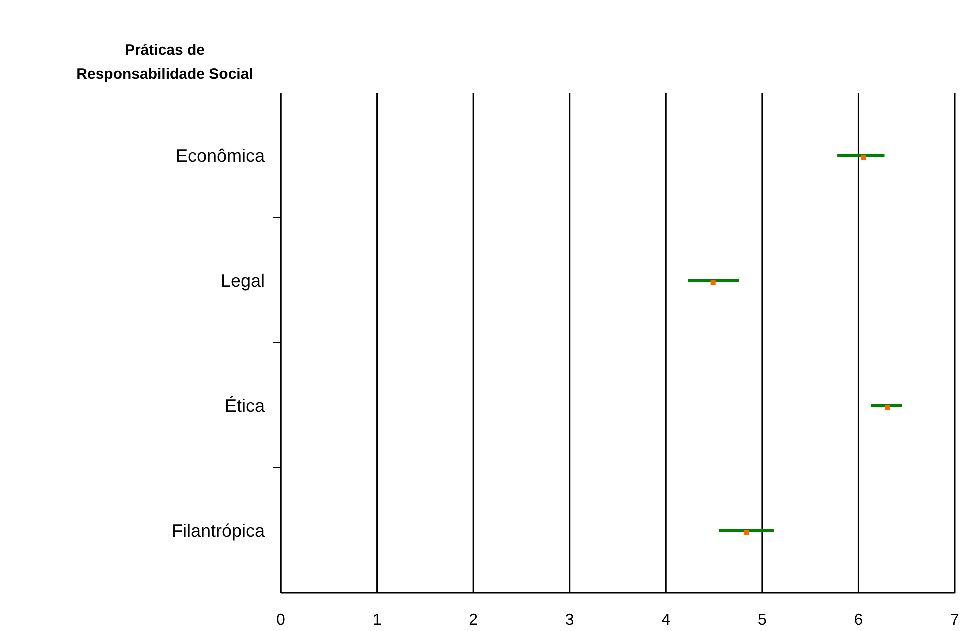 This screenshot has height=631, width=963. What do you see at coordinates (955, 620) in the screenshot?
I see `x-tick-label: 7` at bounding box center [955, 620].